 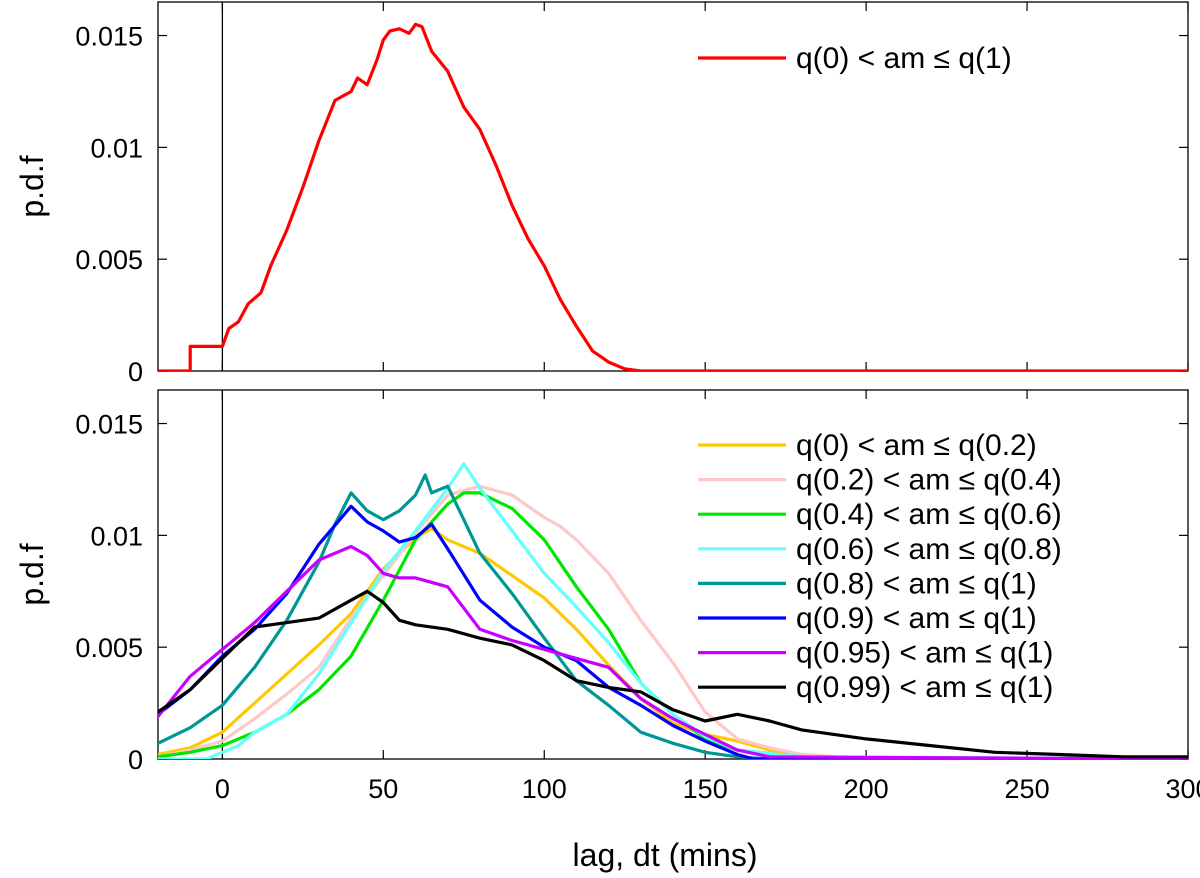 What do you see at coordinates (705, 789) in the screenshot?
I see `x-tick-label: 150` at bounding box center [705, 789].